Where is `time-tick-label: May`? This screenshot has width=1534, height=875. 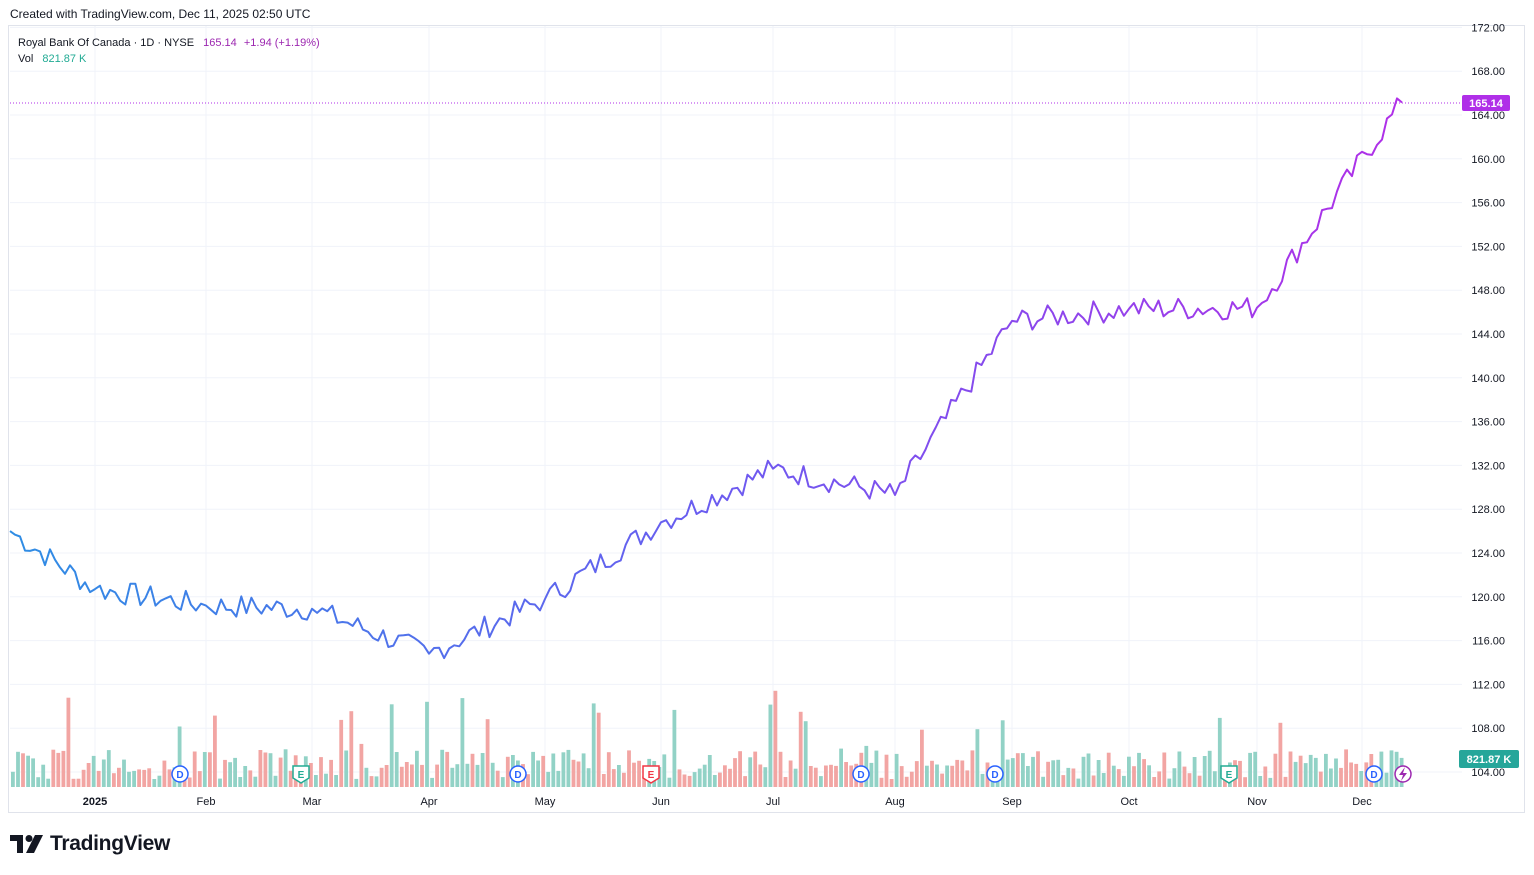
time-tick-label: May is located at coordinates (545, 802).